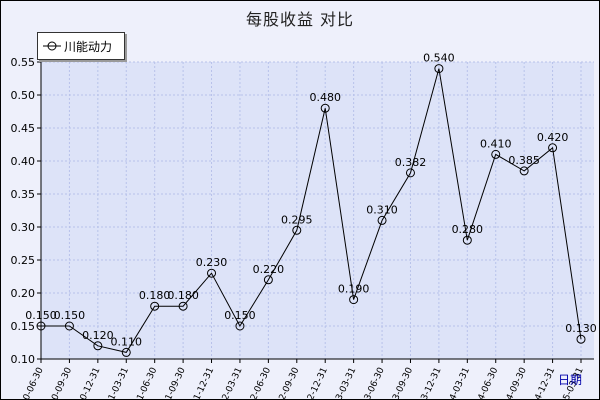 Image resolution: width=600 pixels, height=400 pixels. Describe the element at coordinates (127, 341) in the screenshot. I see `data-label: 0.110` at that location.